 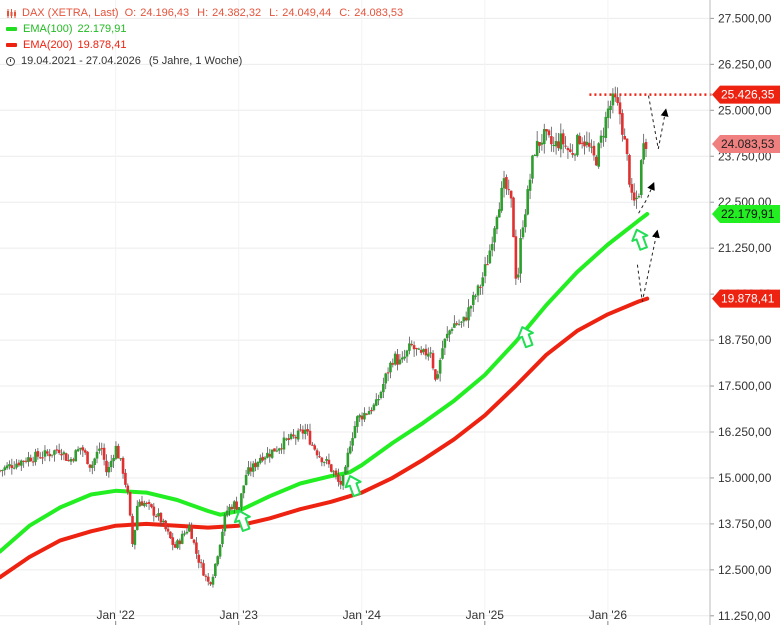 I want to click on open-value: 24.196,43, so click(x=165, y=13).